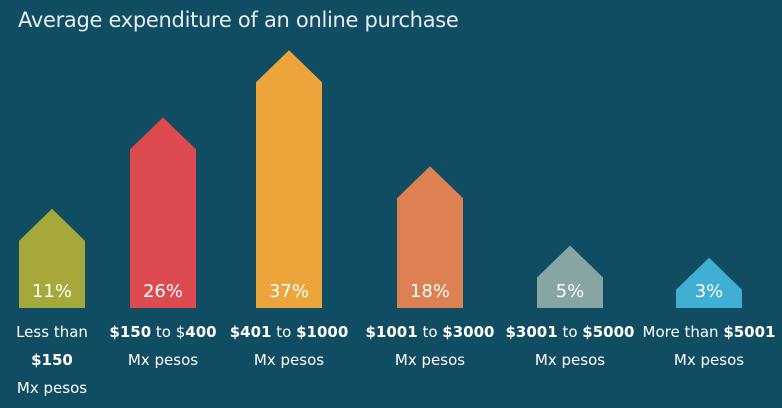  Describe the element at coordinates (708, 346) in the screenshot. I see `category-label: More than $5001 Mx pesos` at that location.